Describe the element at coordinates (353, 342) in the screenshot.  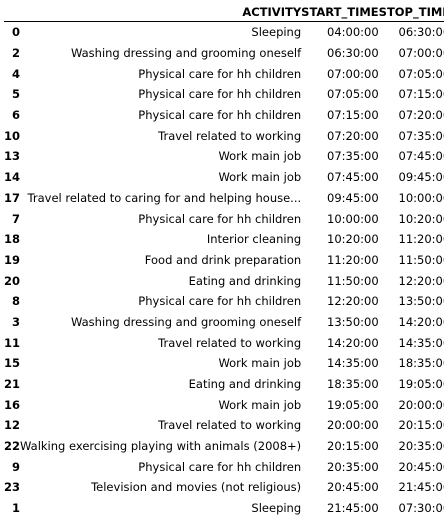
I see `start-time-cell: 14:20:00` at that location.